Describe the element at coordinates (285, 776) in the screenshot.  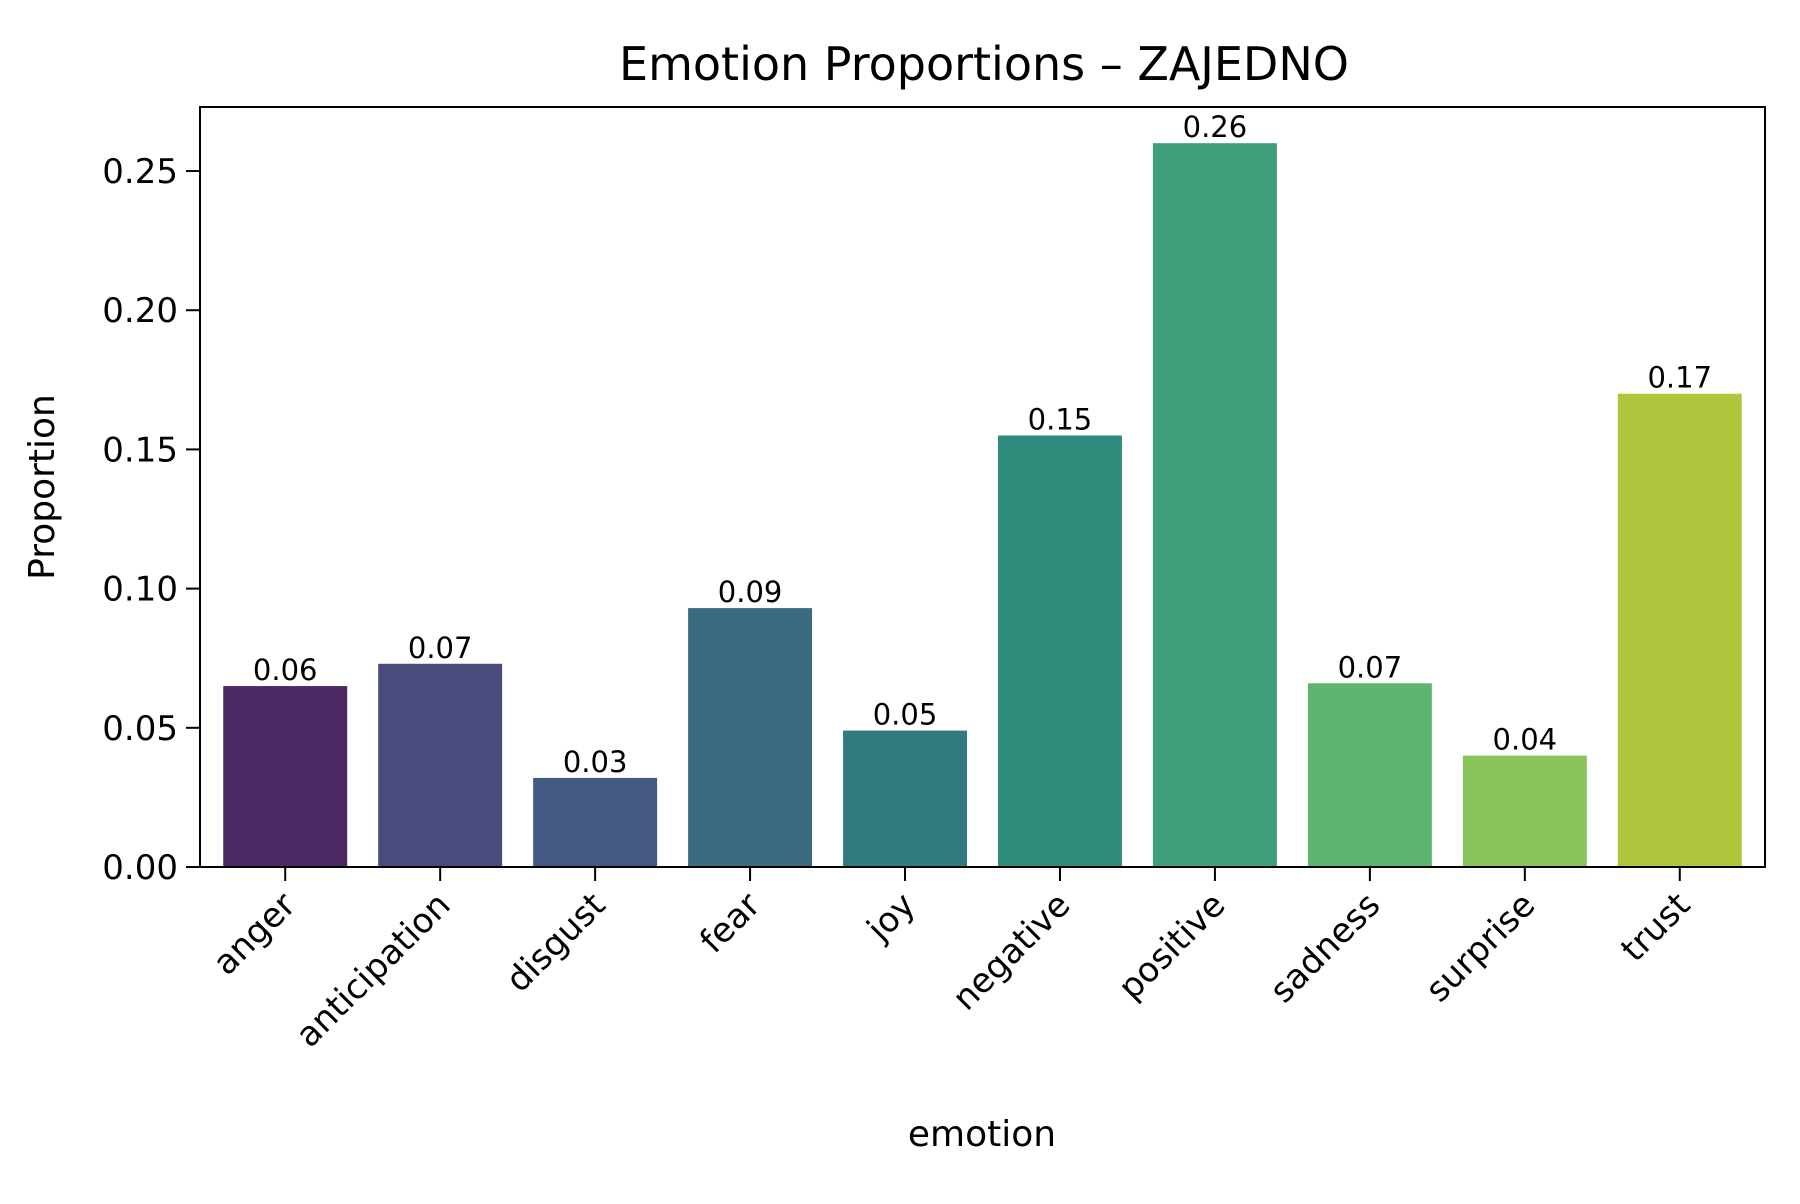
I see `bar-anger` at that location.